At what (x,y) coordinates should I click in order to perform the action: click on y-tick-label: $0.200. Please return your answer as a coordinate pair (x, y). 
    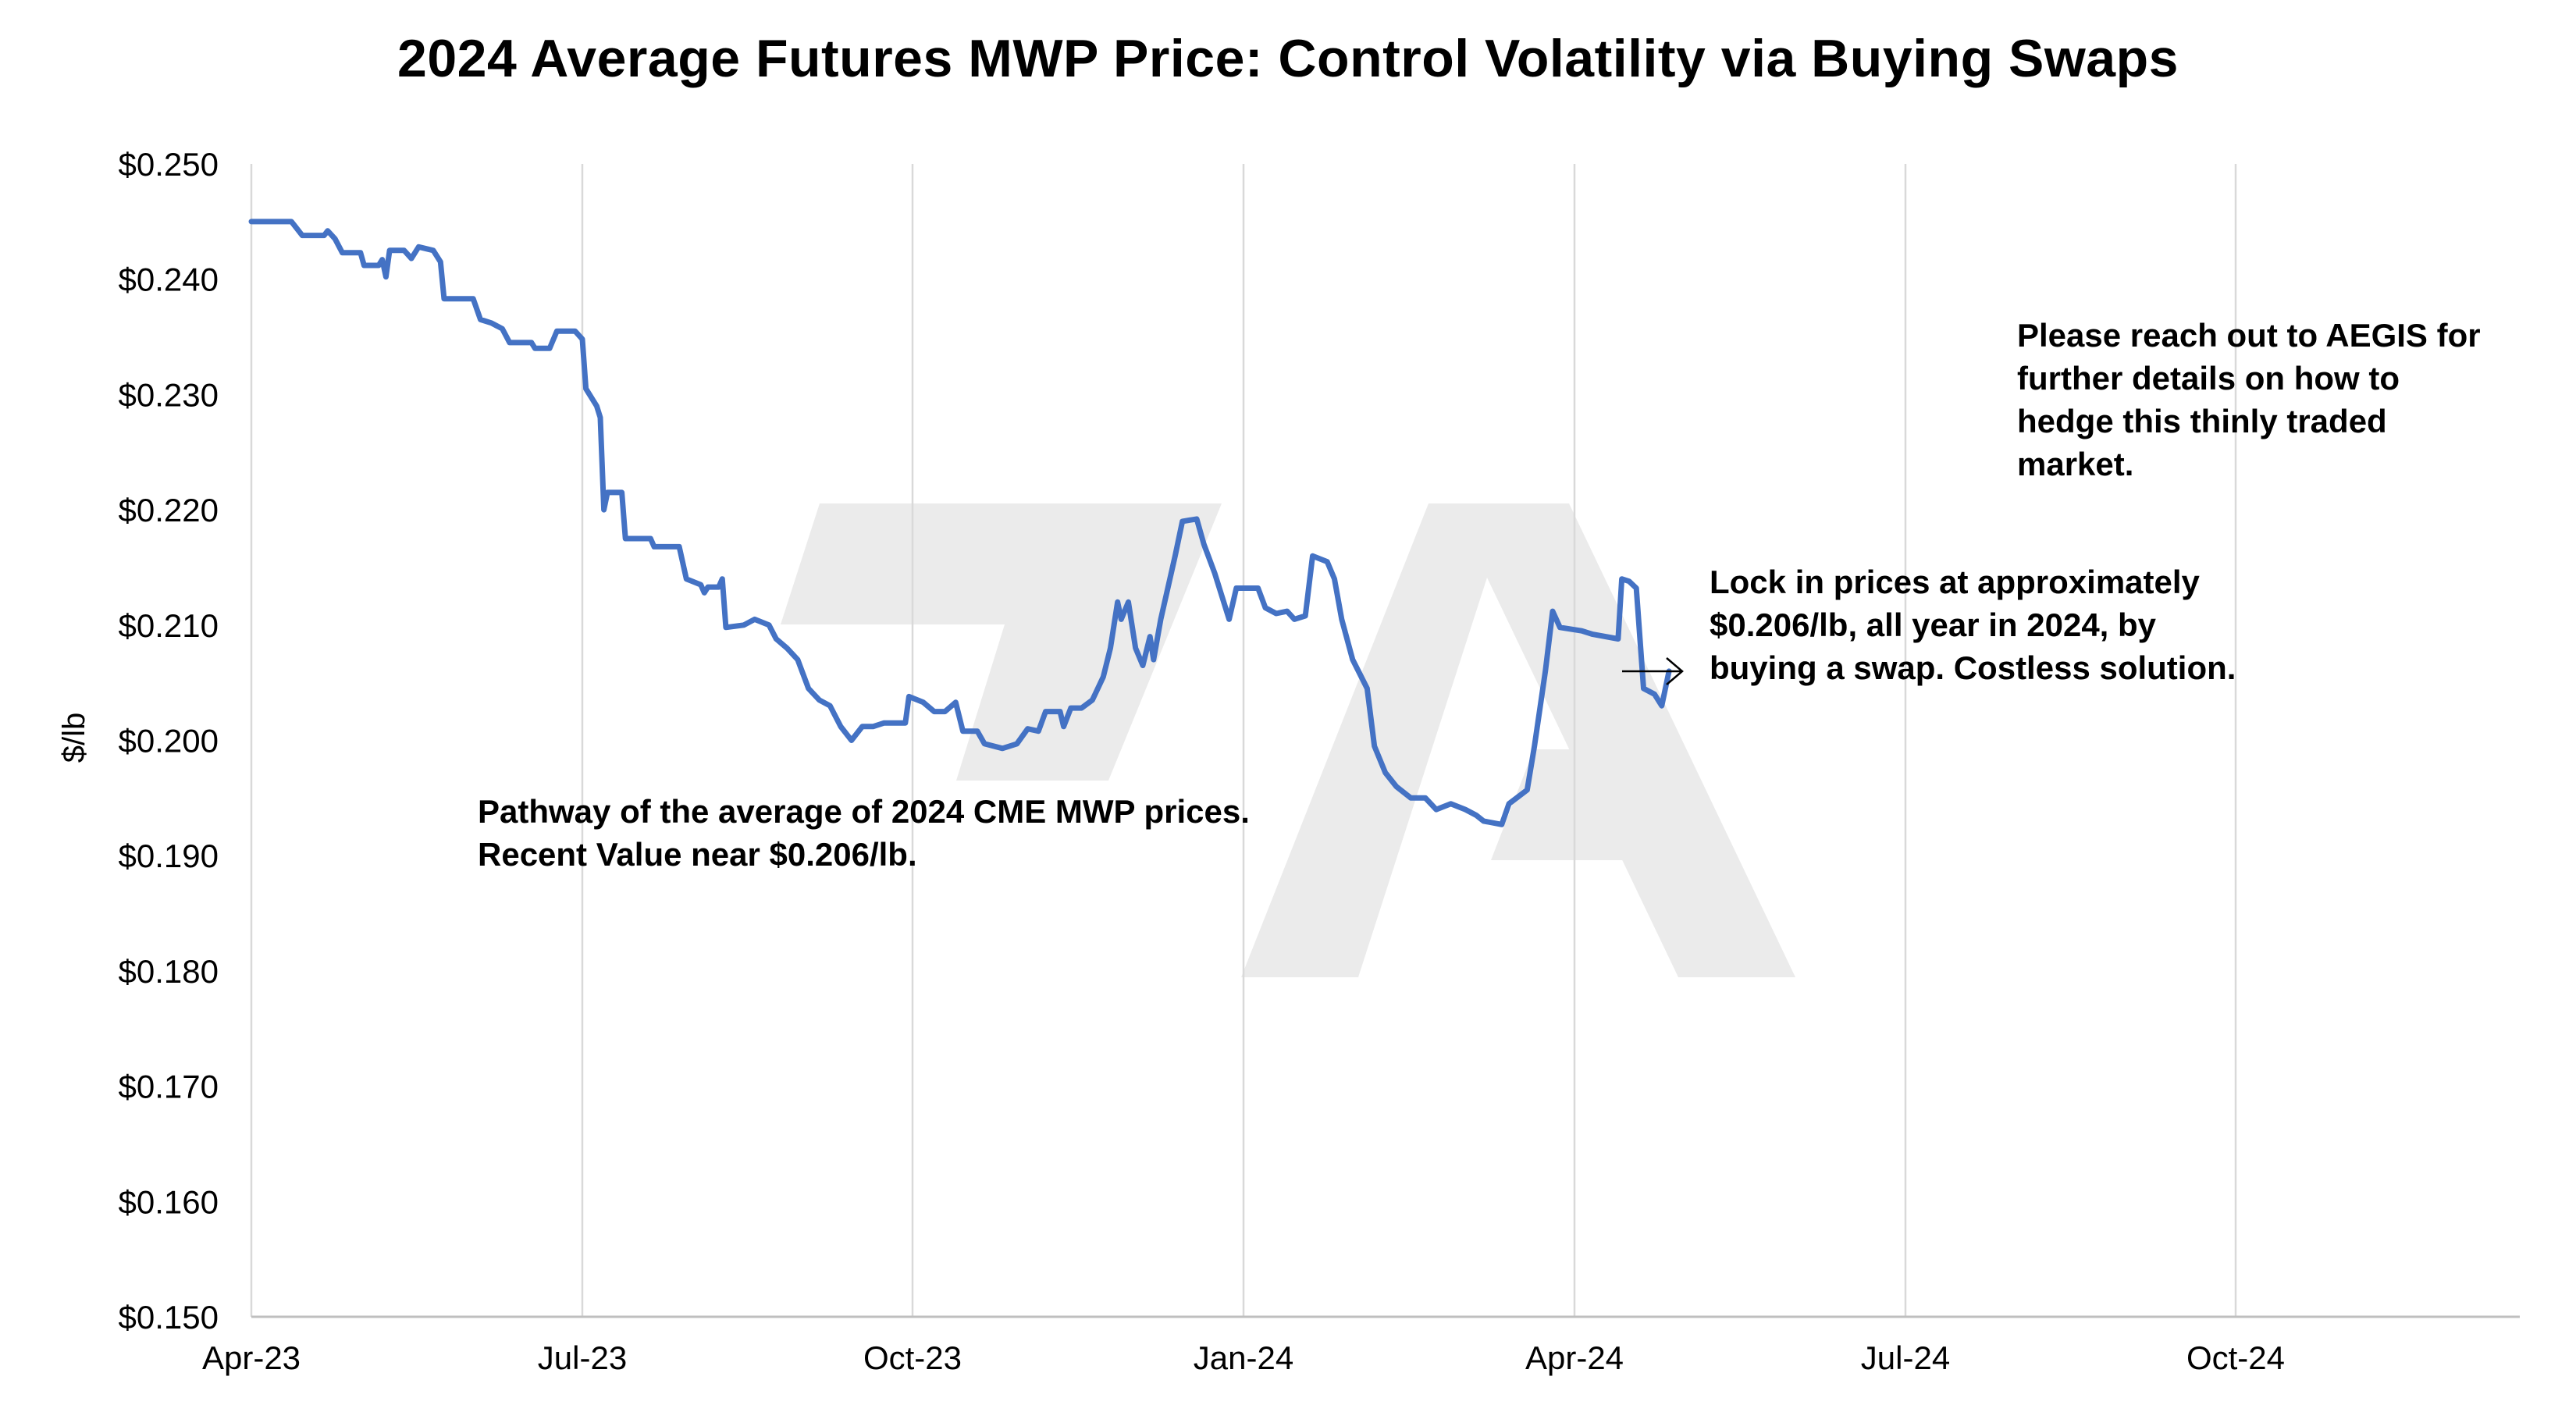
    Looking at the image, I should click on (169, 741).